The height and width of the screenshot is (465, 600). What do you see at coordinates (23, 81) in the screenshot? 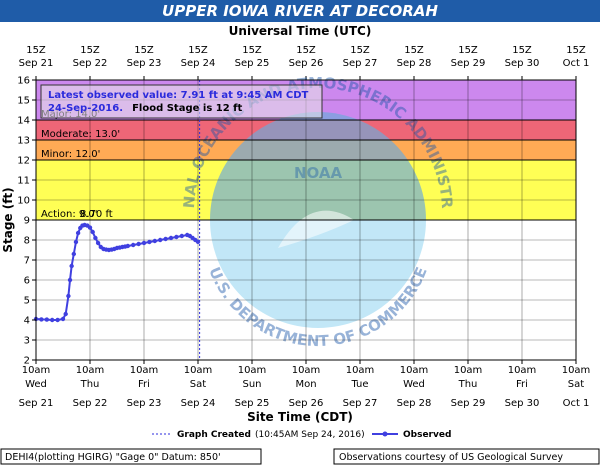
I see `y-tick-label-16: 16` at bounding box center [23, 81].